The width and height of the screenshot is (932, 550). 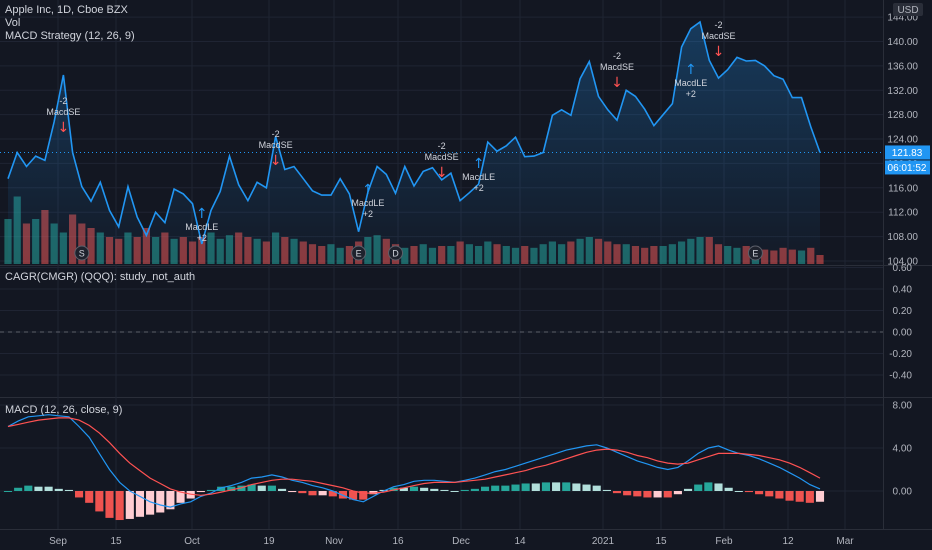 I want to click on countdown-label: 06:01:52, so click(x=907, y=168).